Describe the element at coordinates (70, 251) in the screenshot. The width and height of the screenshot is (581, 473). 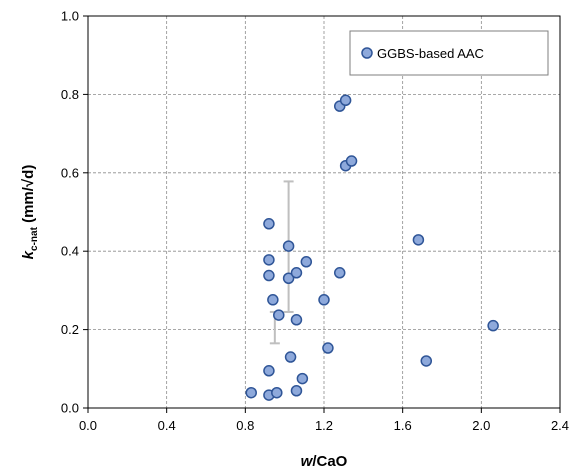
I see `y-tick-label: 0.4` at that location.